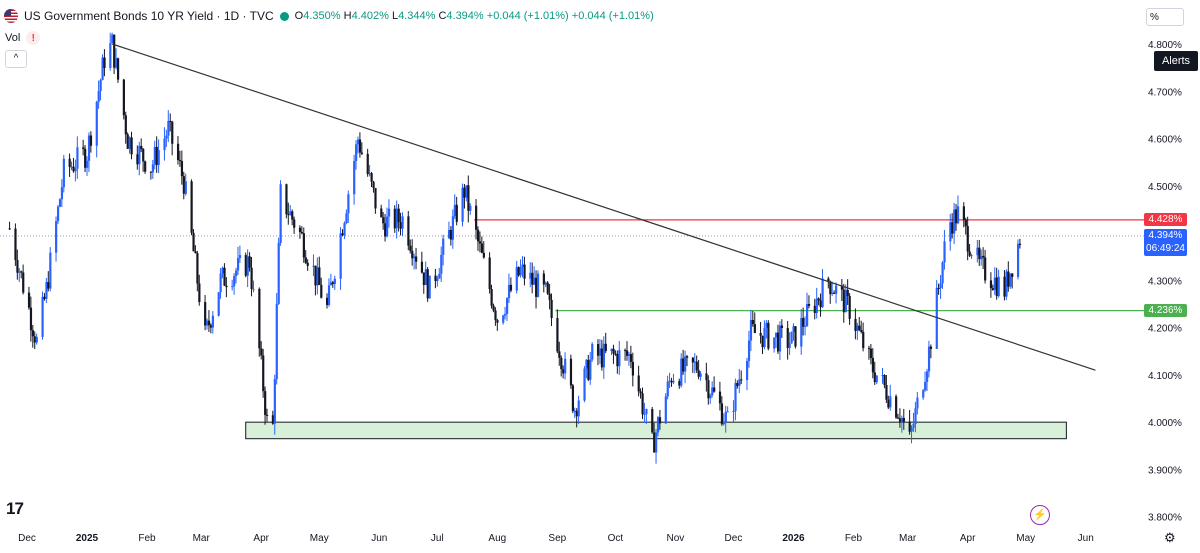 This screenshot has width=1200, height=553. What do you see at coordinates (968, 538) in the screenshot?
I see `x-tick-label: Apr` at bounding box center [968, 538].